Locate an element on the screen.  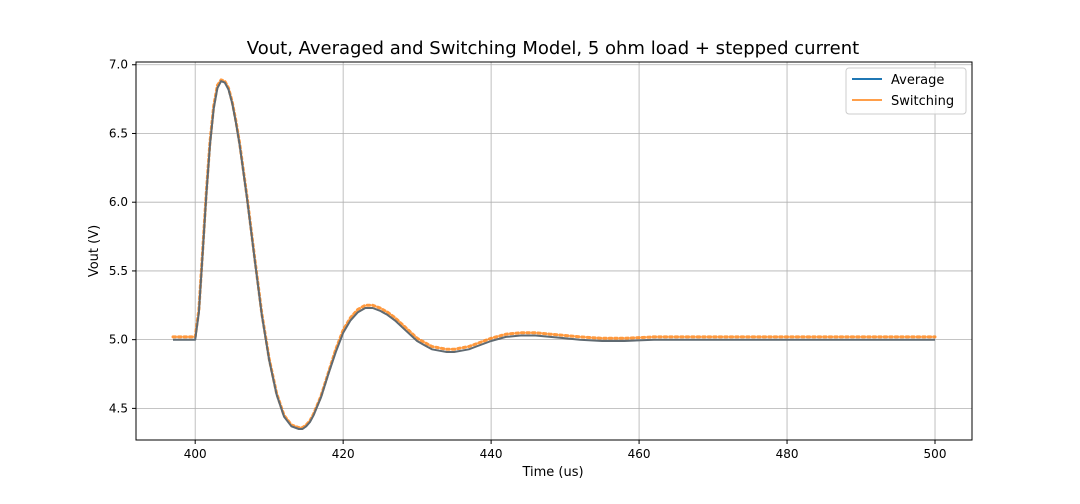
x-axis-label: Time (us) is located at coordinates (552, 472).